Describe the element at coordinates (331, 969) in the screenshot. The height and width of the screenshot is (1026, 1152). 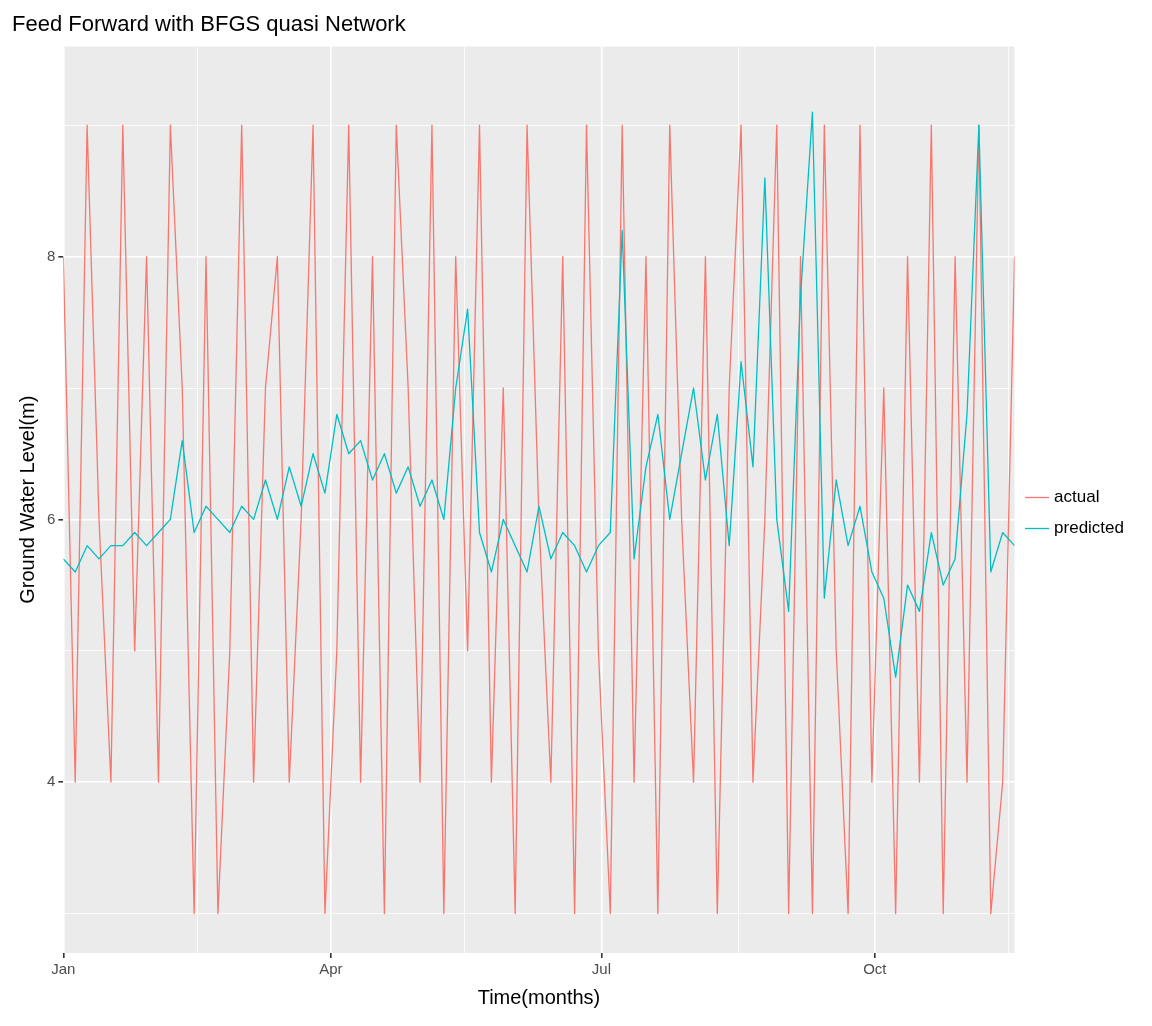
I see `x-tick-label: Apr` at that location.